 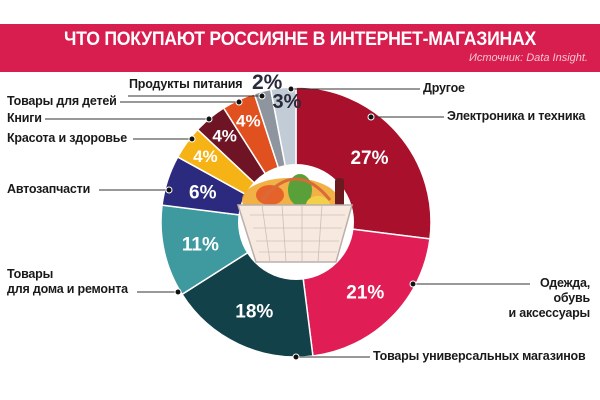 I want to click on label-beauty: Красота и здоровье, so click(x=67, y=138).